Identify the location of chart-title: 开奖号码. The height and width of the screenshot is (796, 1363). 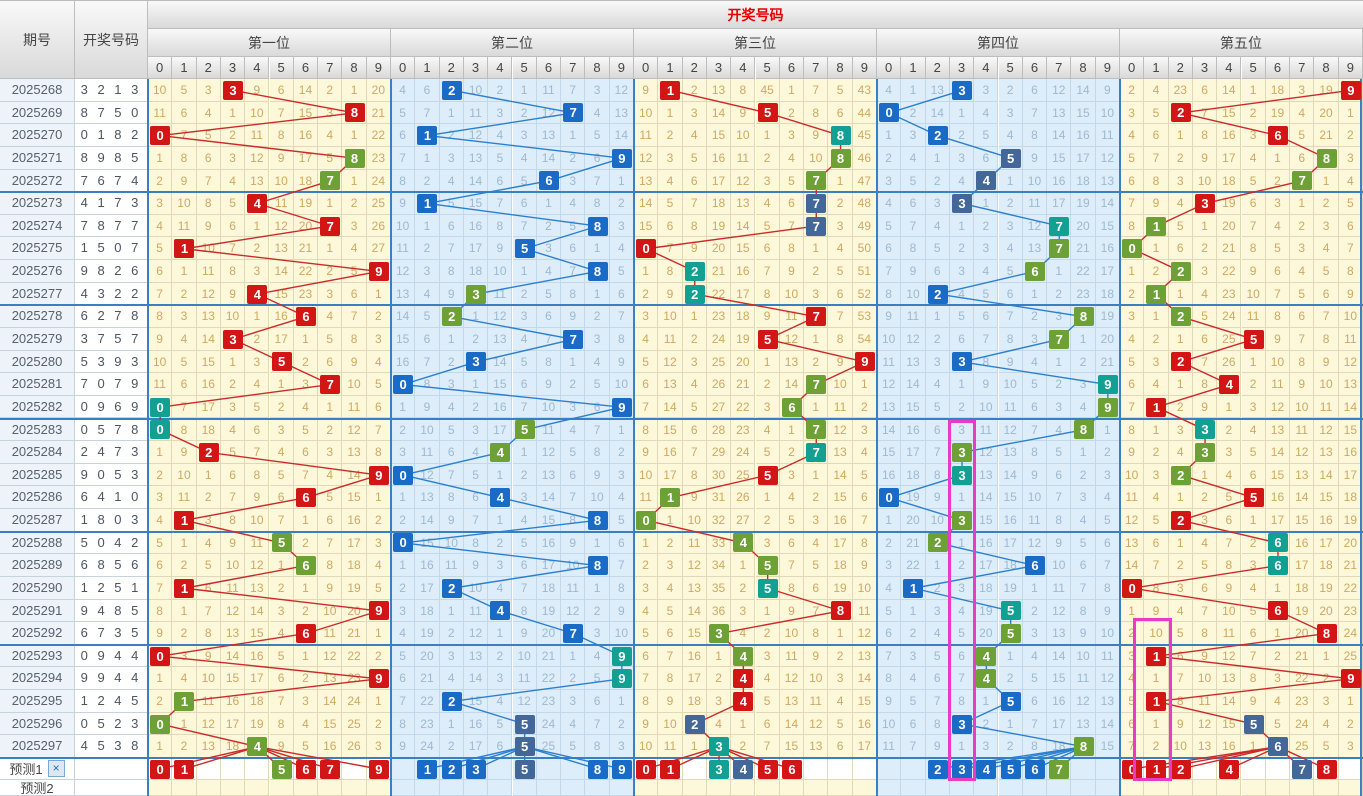
(755, 15).